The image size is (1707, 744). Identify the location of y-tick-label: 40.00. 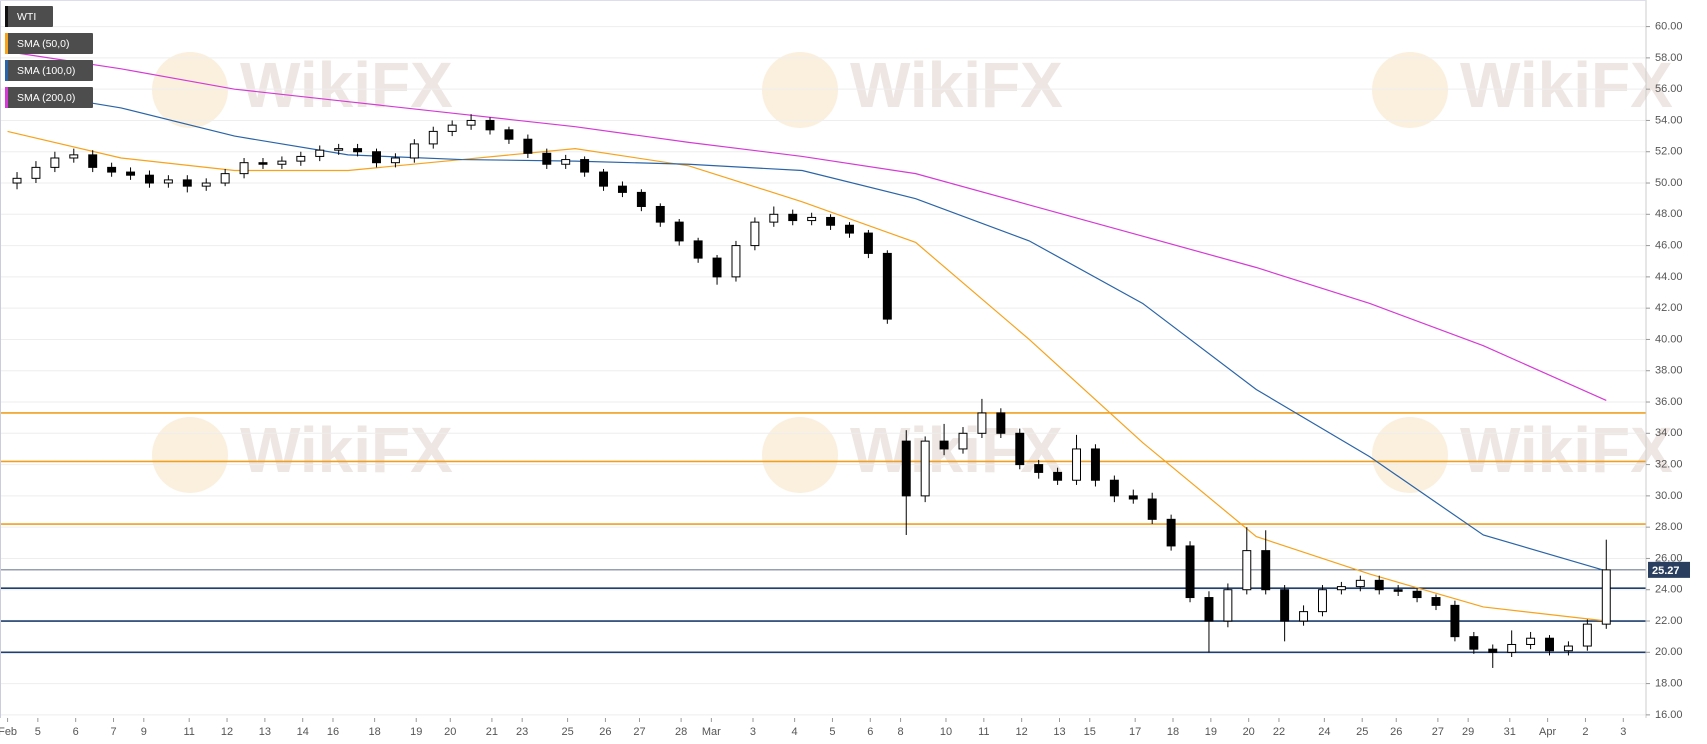
(1669, 339).